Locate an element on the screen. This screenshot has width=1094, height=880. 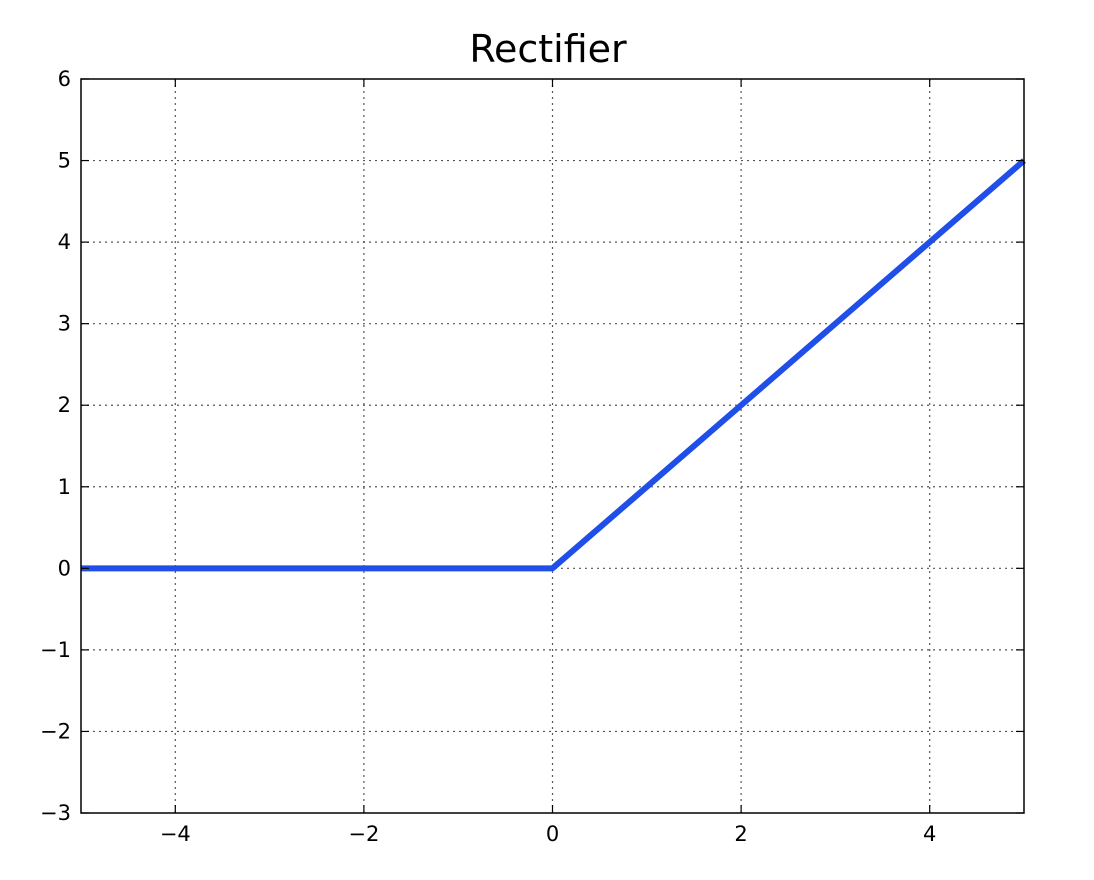
y-tick-label: 1 is located at coordinates (64, 487).